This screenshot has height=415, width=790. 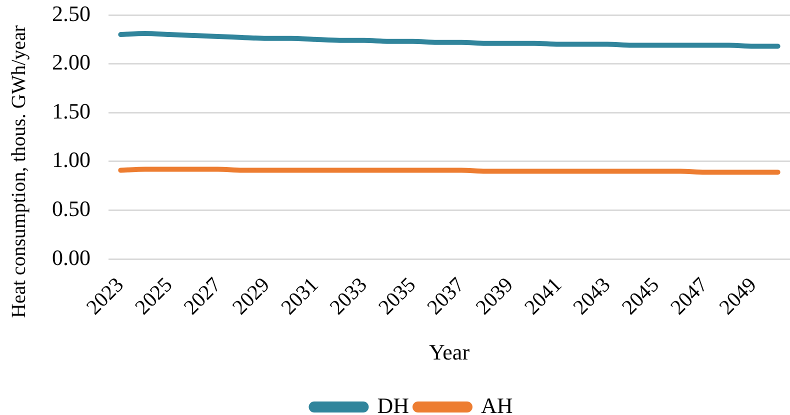 What do you see at coordinates (71, 209) in the screenshot?
I see `y-tick-label: 0.50` at bounding box center [71, 209].